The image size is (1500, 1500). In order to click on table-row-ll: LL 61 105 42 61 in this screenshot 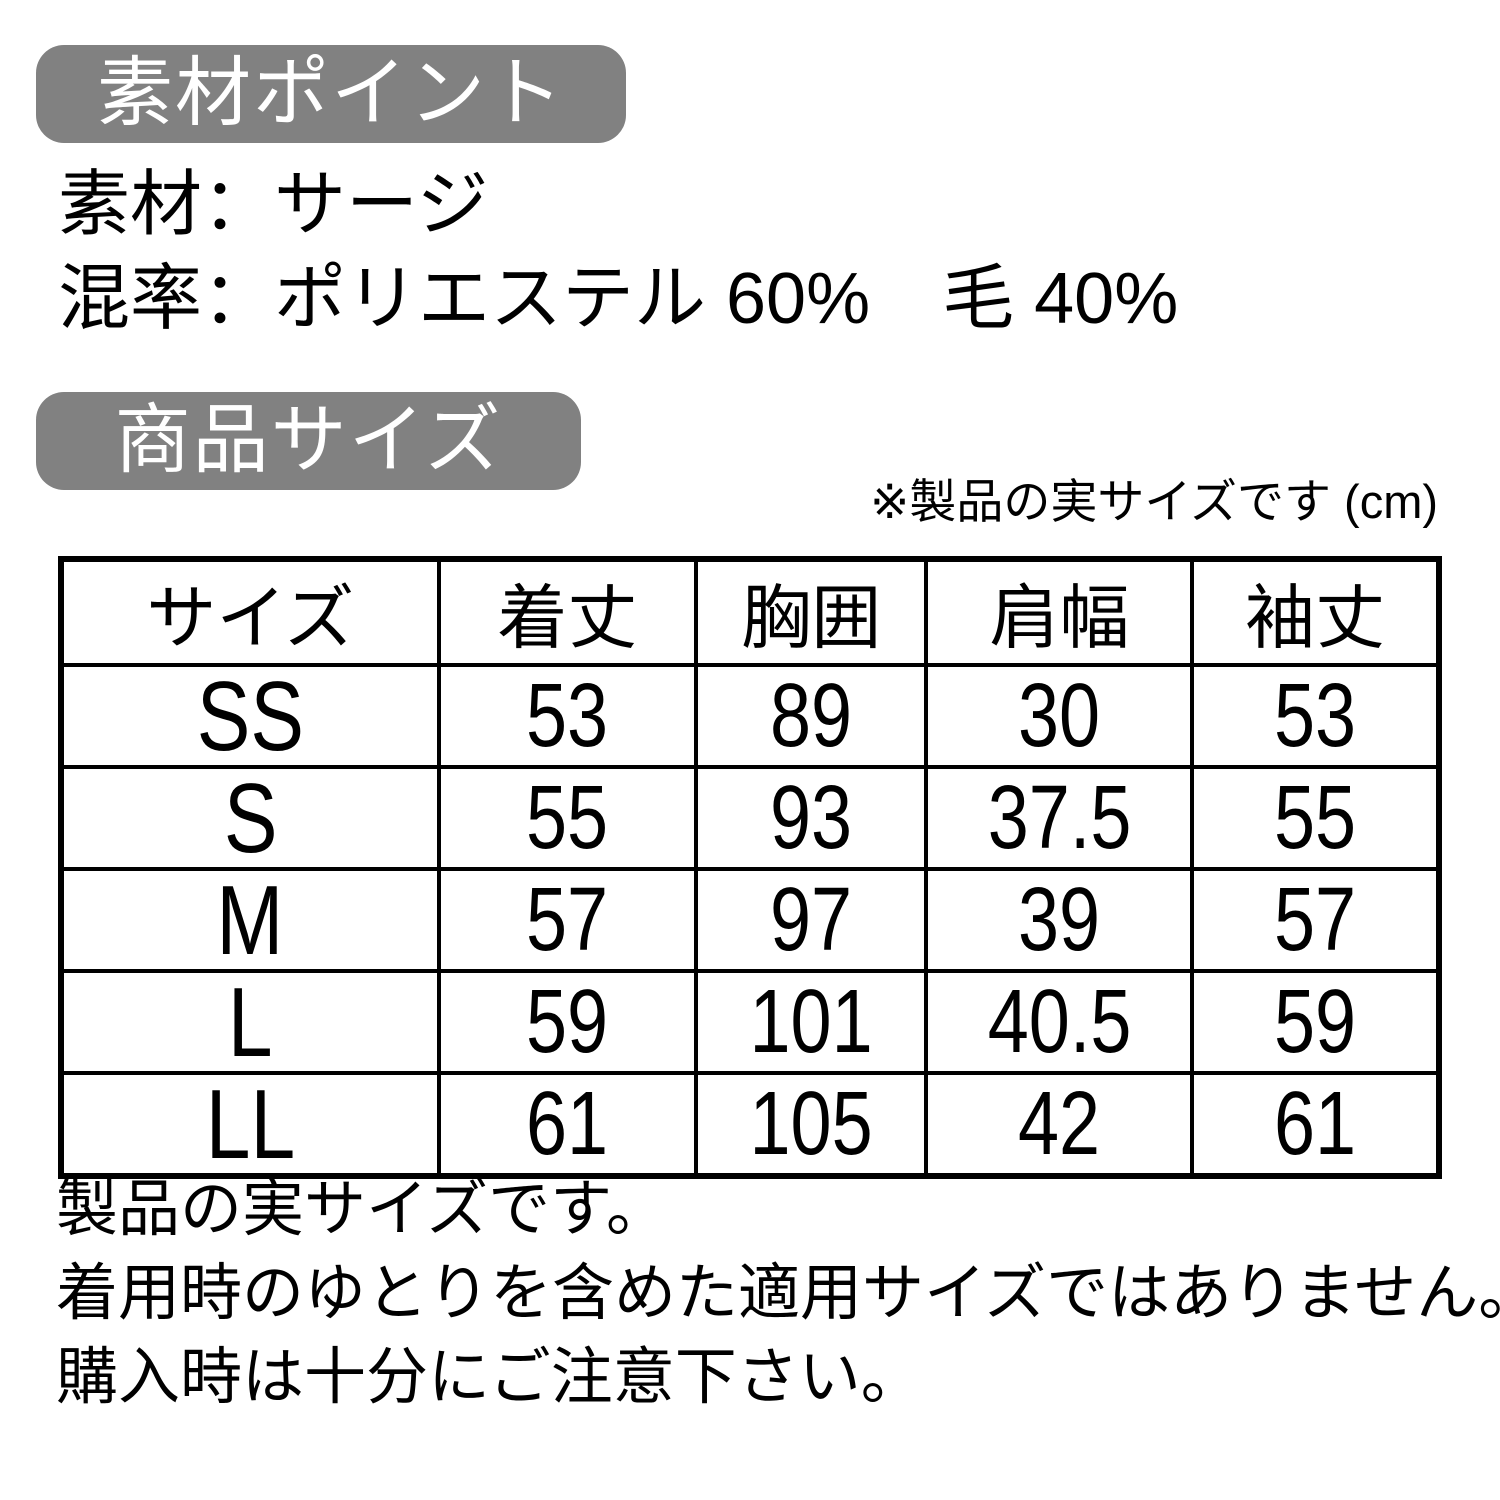, I will do `click(750, 1124)`.